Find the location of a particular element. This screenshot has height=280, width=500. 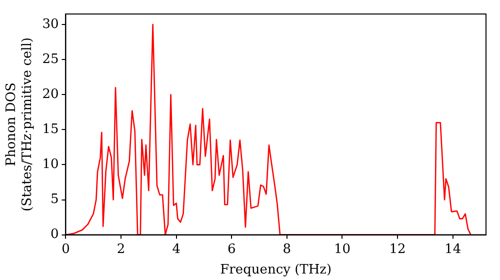

x-tick-label: 8 is located at coordinates (287, 249).